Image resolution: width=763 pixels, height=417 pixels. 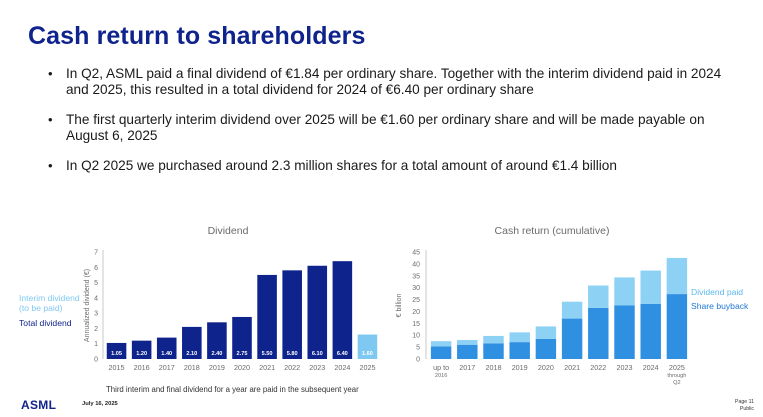 What do you see at coordinates (192, 367) in the screenshot?
I see `dividend-x-tick: 2018` at bounding box center [192, 367].